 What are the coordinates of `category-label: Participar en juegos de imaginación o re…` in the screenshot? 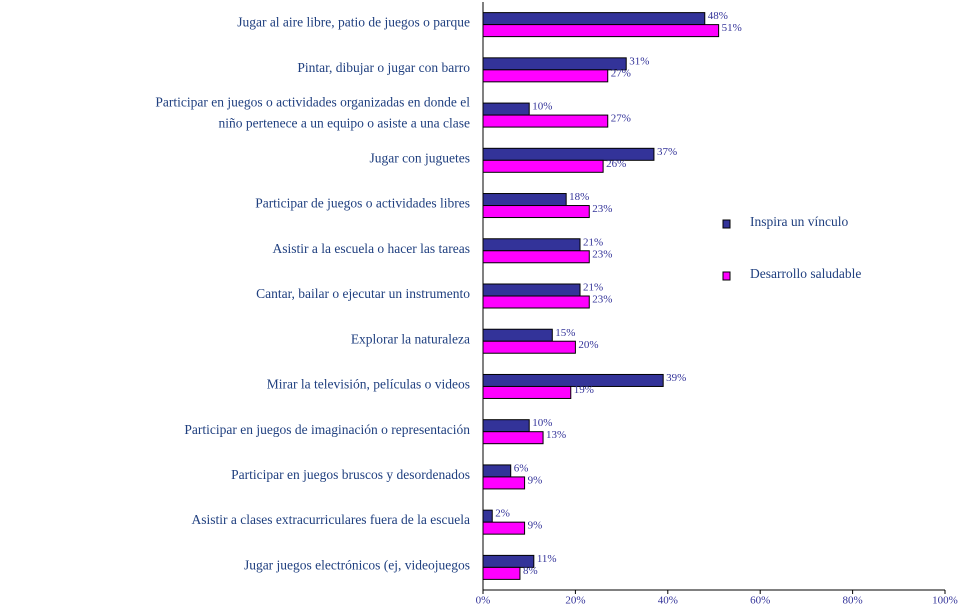 It's located at (327, 429).